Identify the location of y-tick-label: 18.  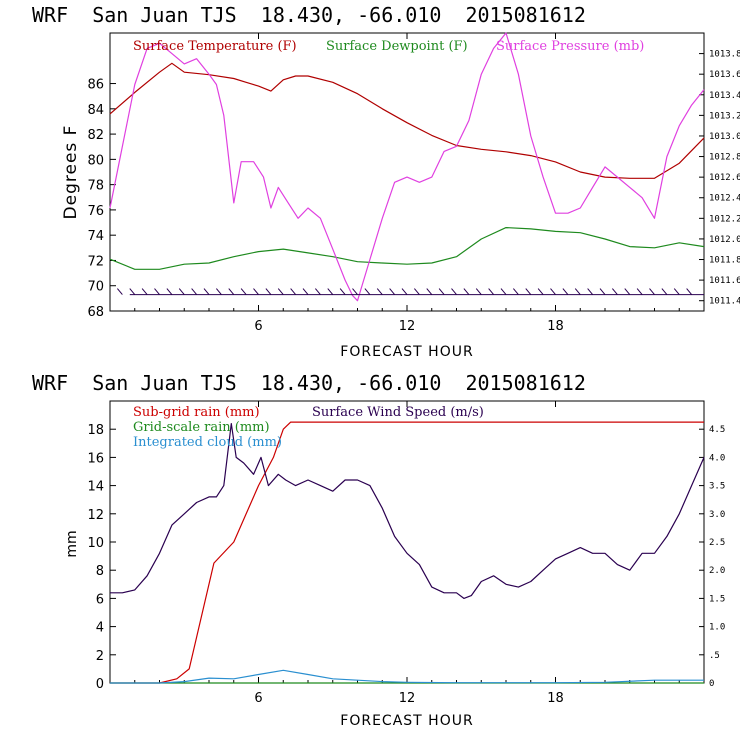
(95, 430).